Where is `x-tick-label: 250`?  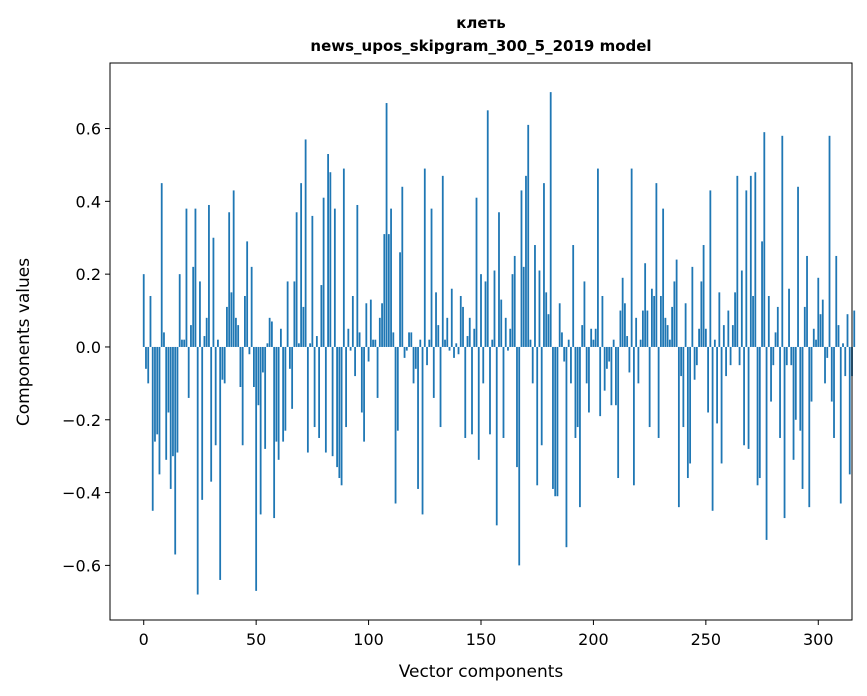
x-tick-label: 250 is located at coordinates (706, 639).